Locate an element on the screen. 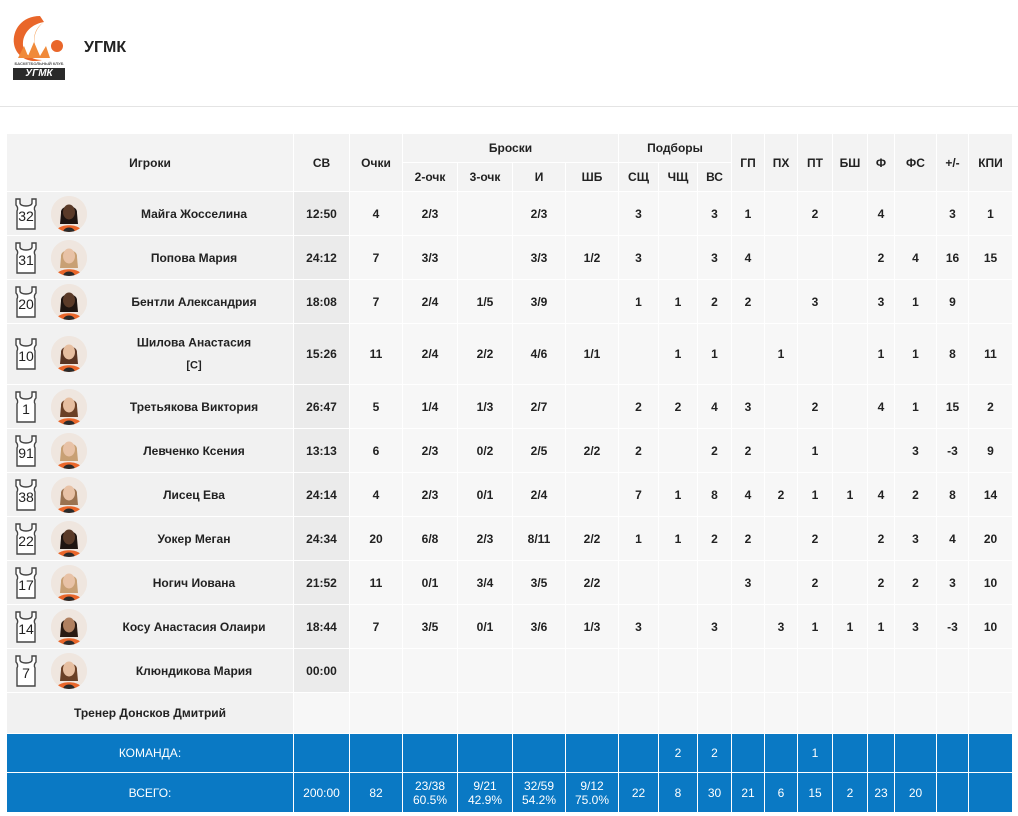 The width and height of the screenshot is (1018, 816). stat-turnovers is located at coordinates (781, 450).